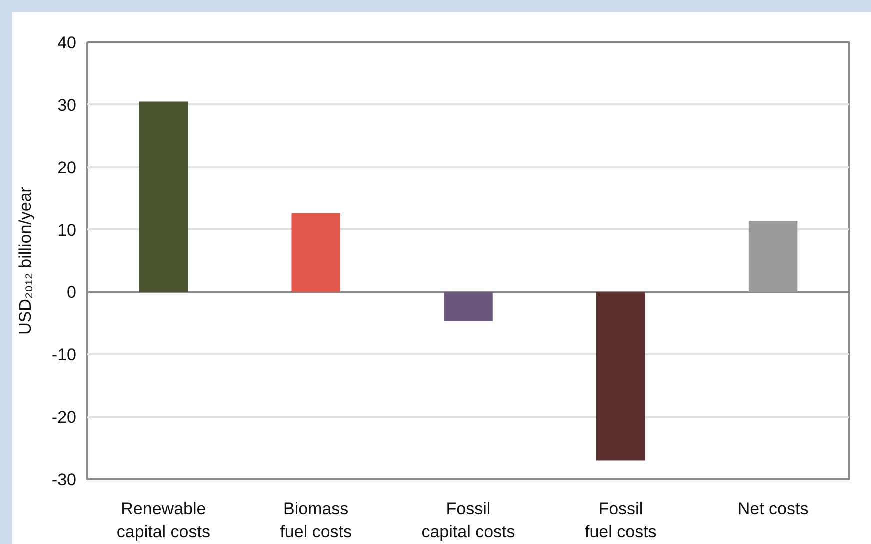 The image size is (871, 544). Describe the element at coordinates (67, 43) in the screenshot. I see `y-tick-label: 40` at that location.